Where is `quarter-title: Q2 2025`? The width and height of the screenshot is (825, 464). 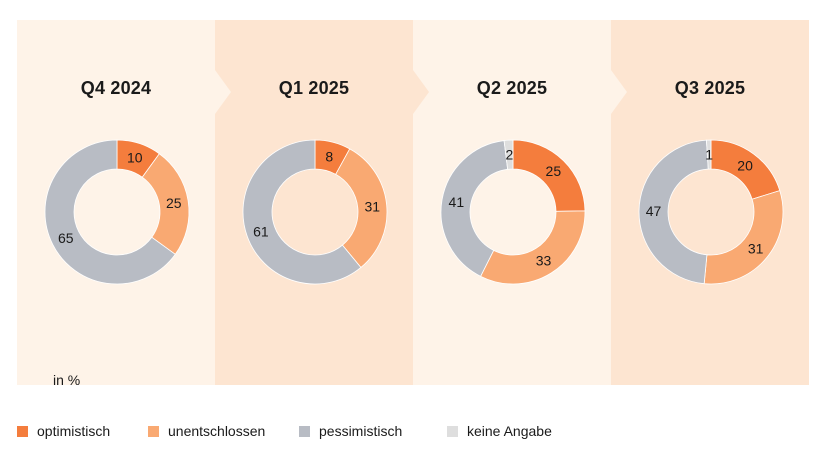 quarter-title: Q2 2025 is located at coordinates (512, 88).